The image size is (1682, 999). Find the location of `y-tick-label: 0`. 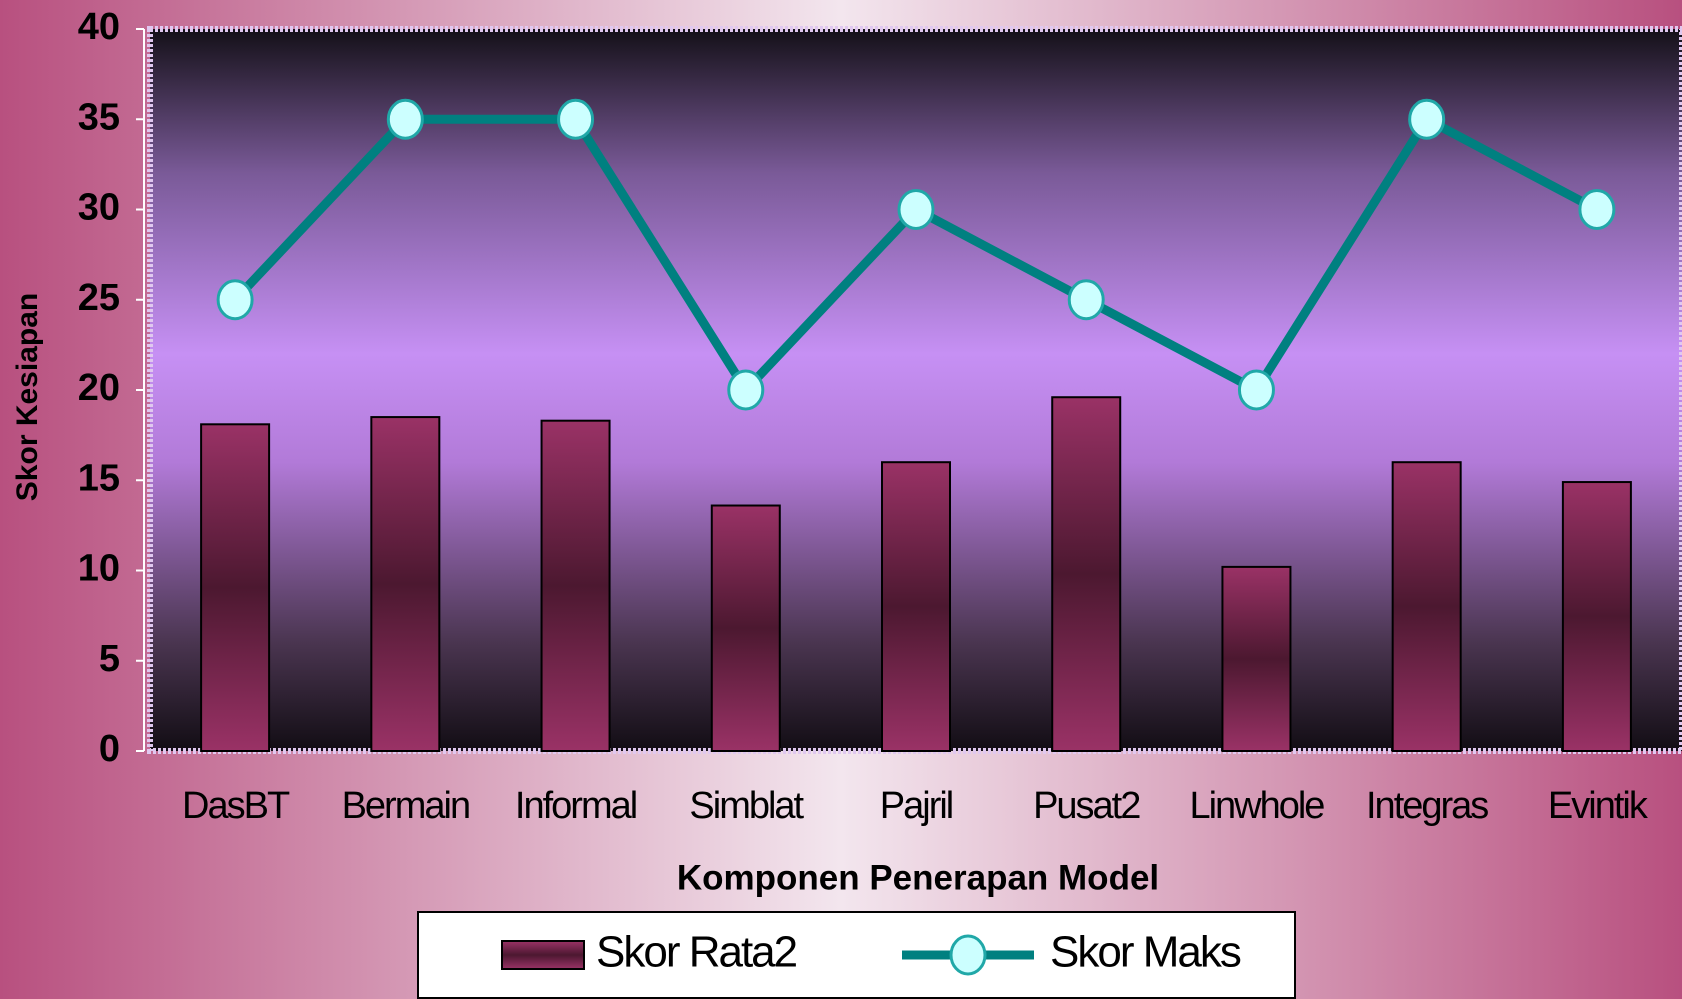

y-tick-label: 0 is located at coordinates (109, 749).